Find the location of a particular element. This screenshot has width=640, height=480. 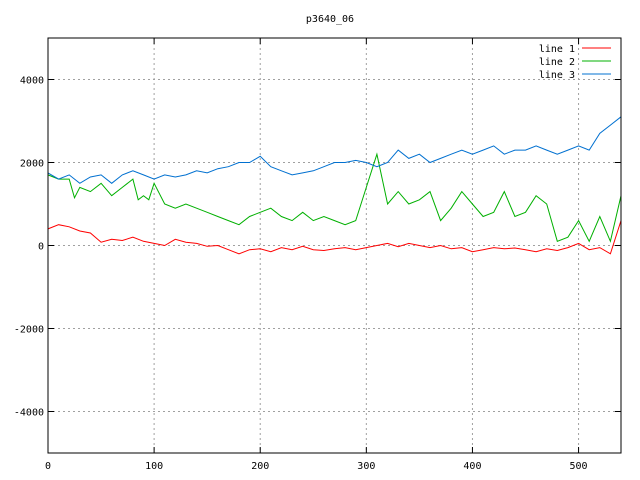

y-tick-label: -4000 is located at coordinates (29, 413).